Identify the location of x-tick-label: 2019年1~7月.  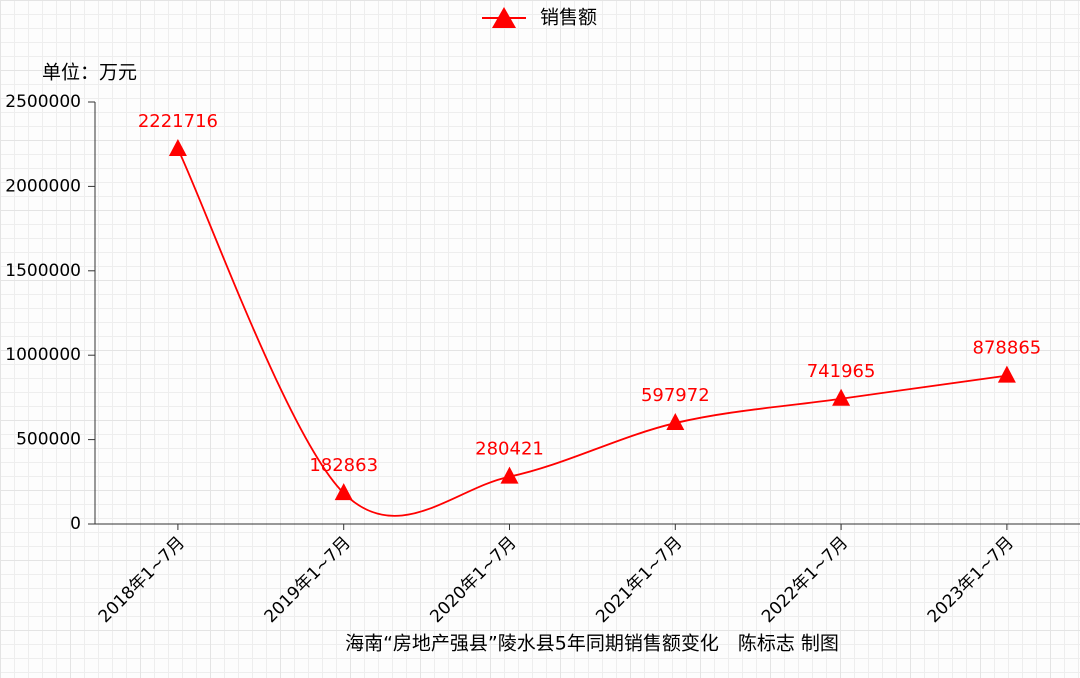
(308, 580).